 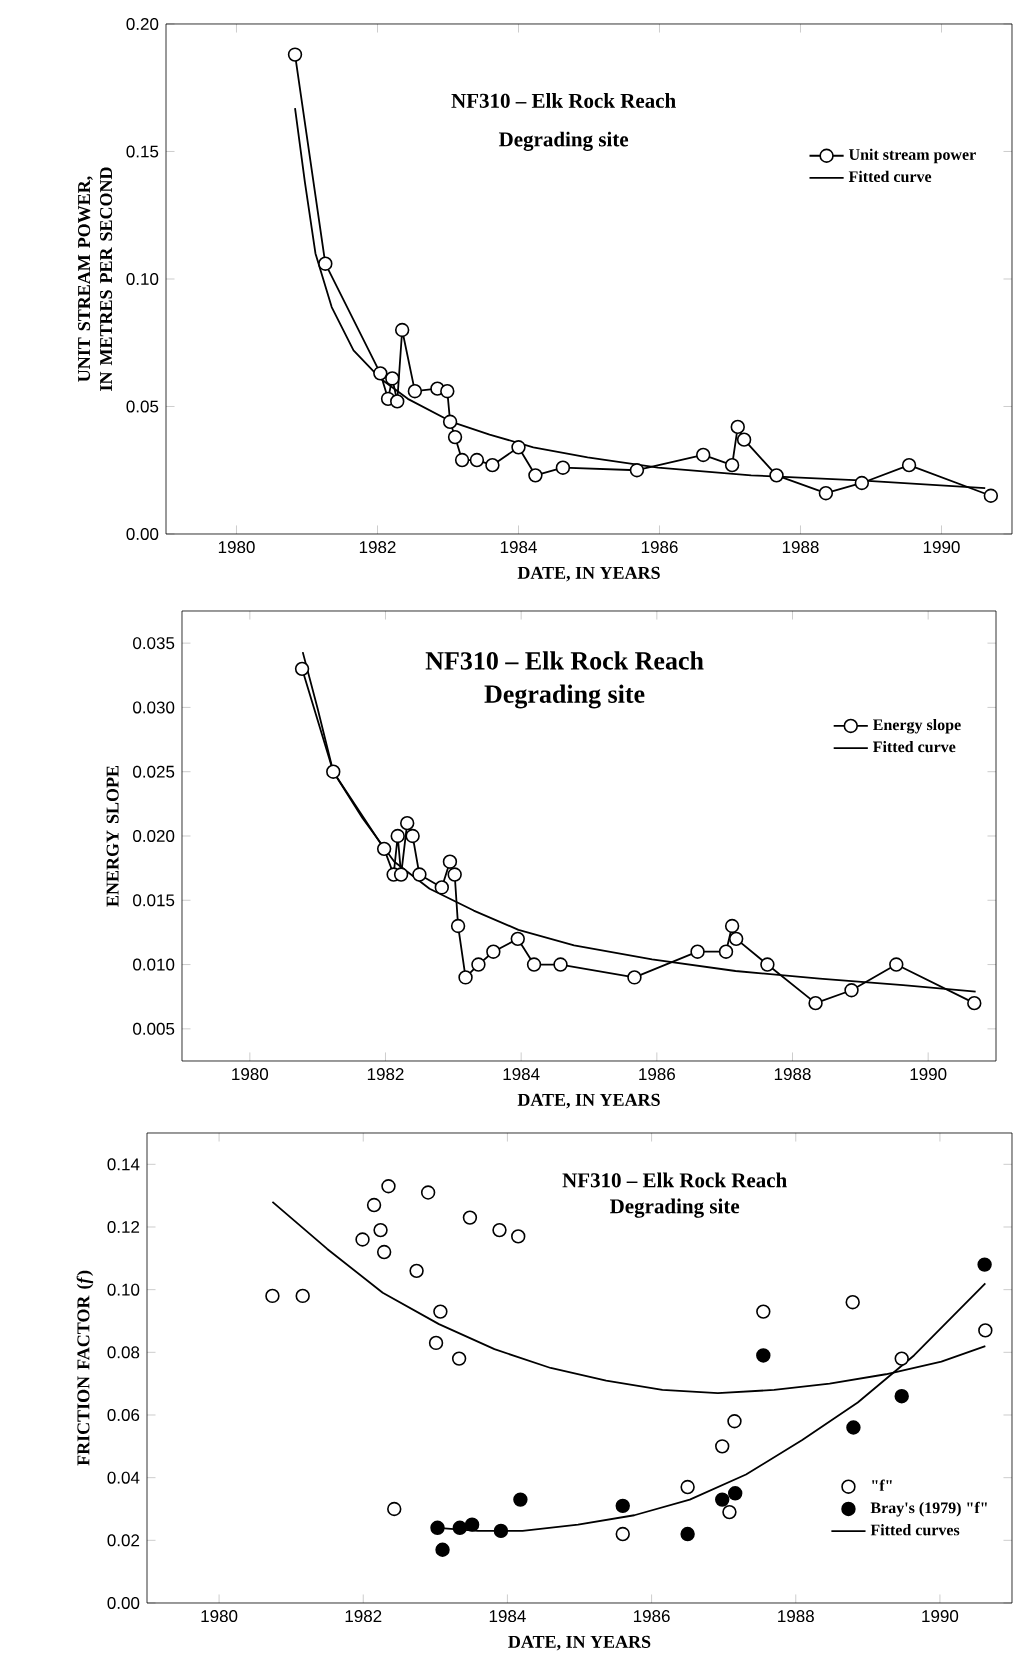 I want to click on y-tick-label: 0.08, so click(x=123, y=1352).